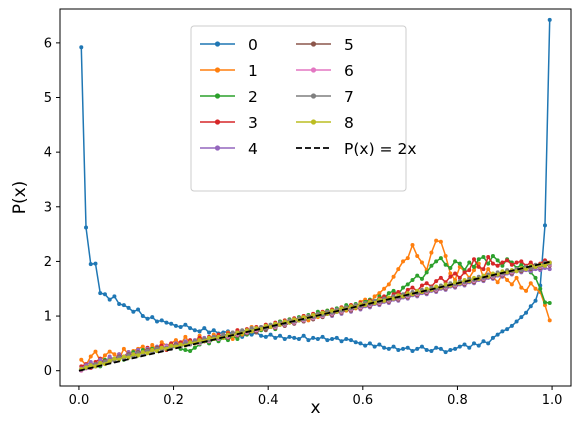 The width and height of the screenshot is (581, 436). I want to click on legend-entry: 1, so click(229, 71).